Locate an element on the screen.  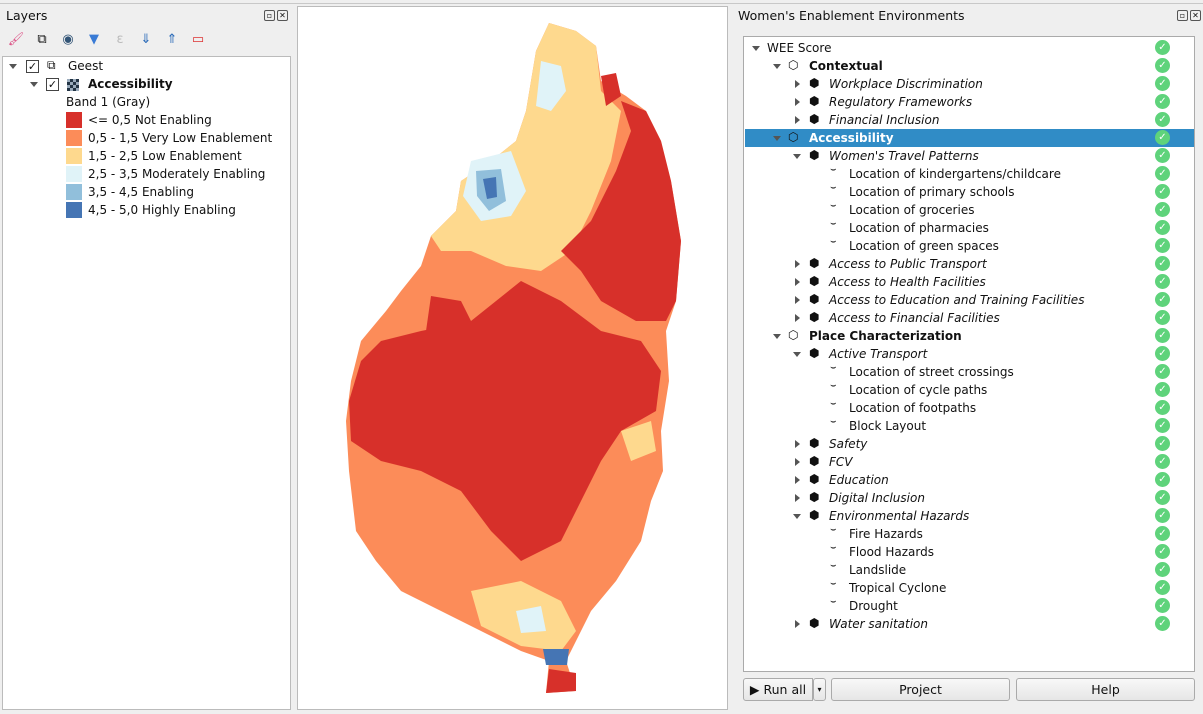
zone-low-east is located at coordinates (638, 441).